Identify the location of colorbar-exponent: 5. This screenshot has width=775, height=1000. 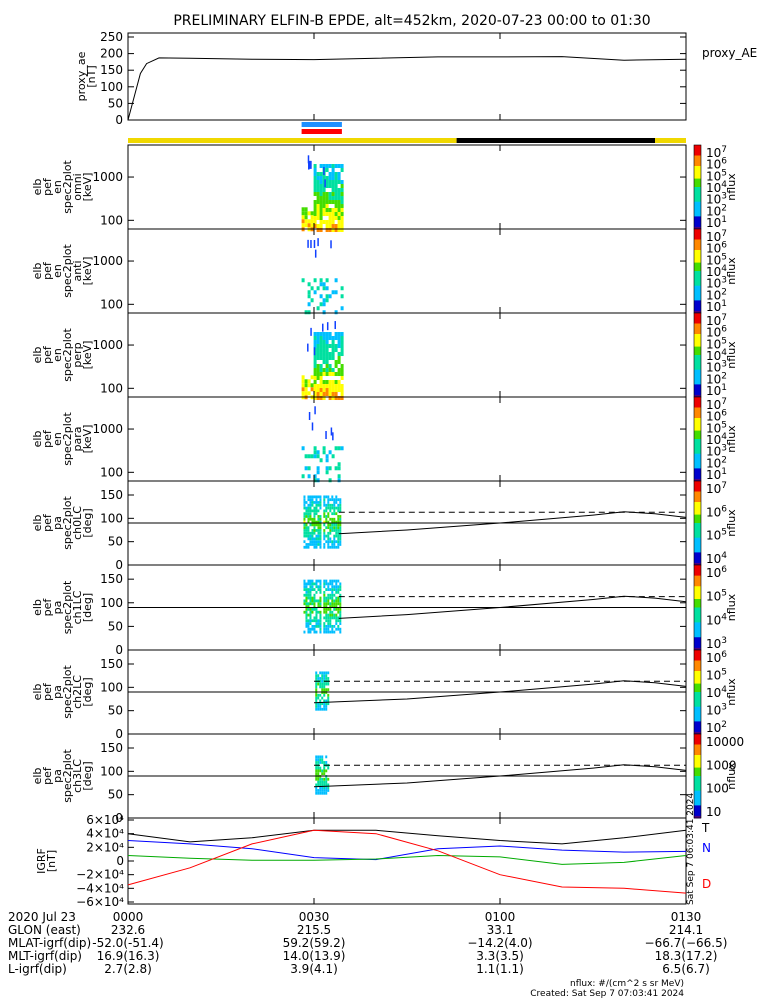
(724, 425).